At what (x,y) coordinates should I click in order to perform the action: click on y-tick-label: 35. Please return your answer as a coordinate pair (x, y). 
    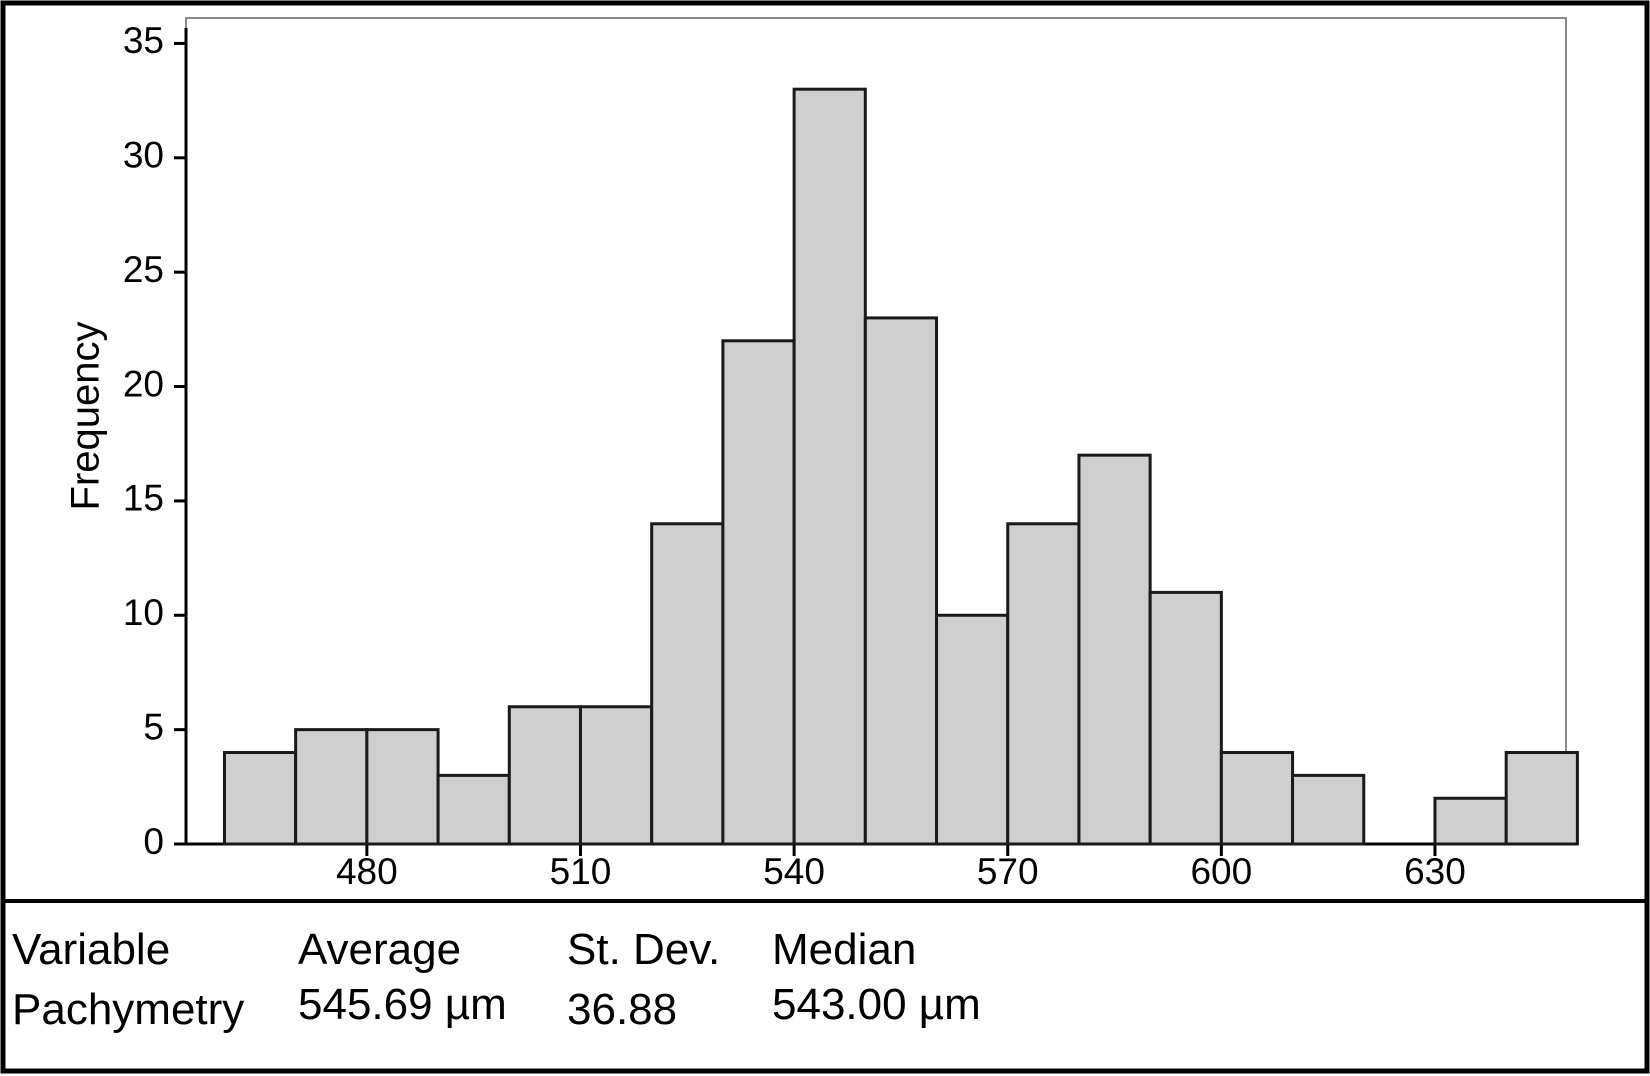
    Looking at the image, I should click on (143, 40).